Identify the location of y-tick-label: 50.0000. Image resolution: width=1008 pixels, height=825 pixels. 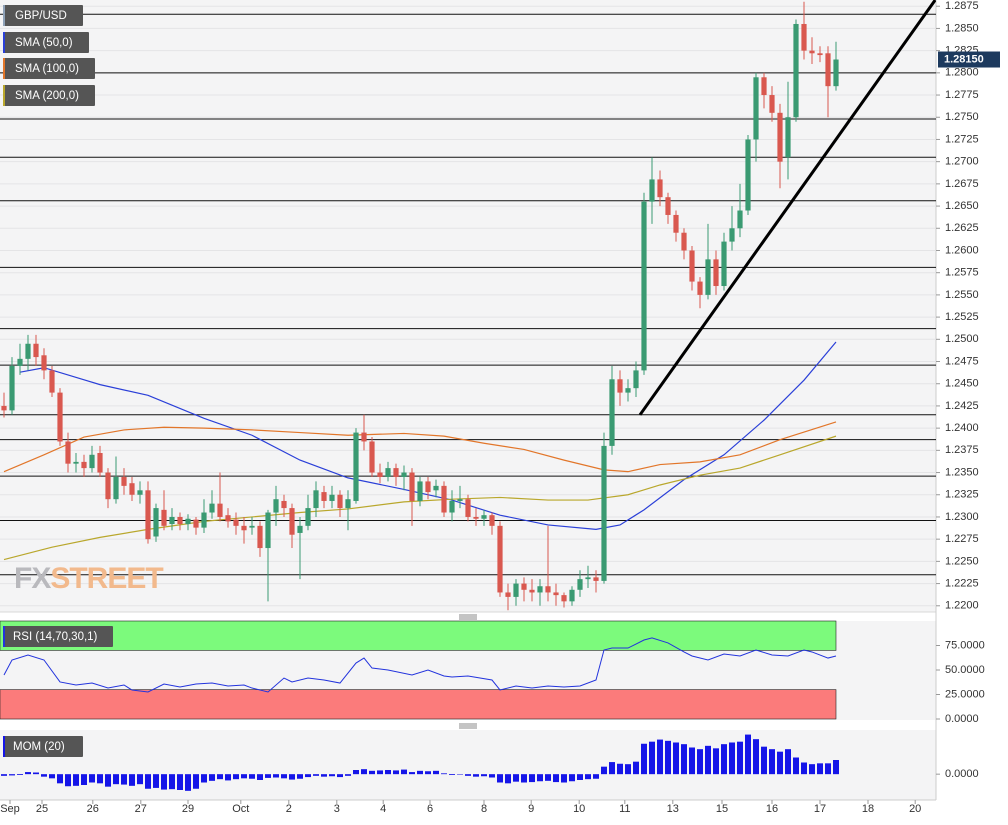
(965, 670).